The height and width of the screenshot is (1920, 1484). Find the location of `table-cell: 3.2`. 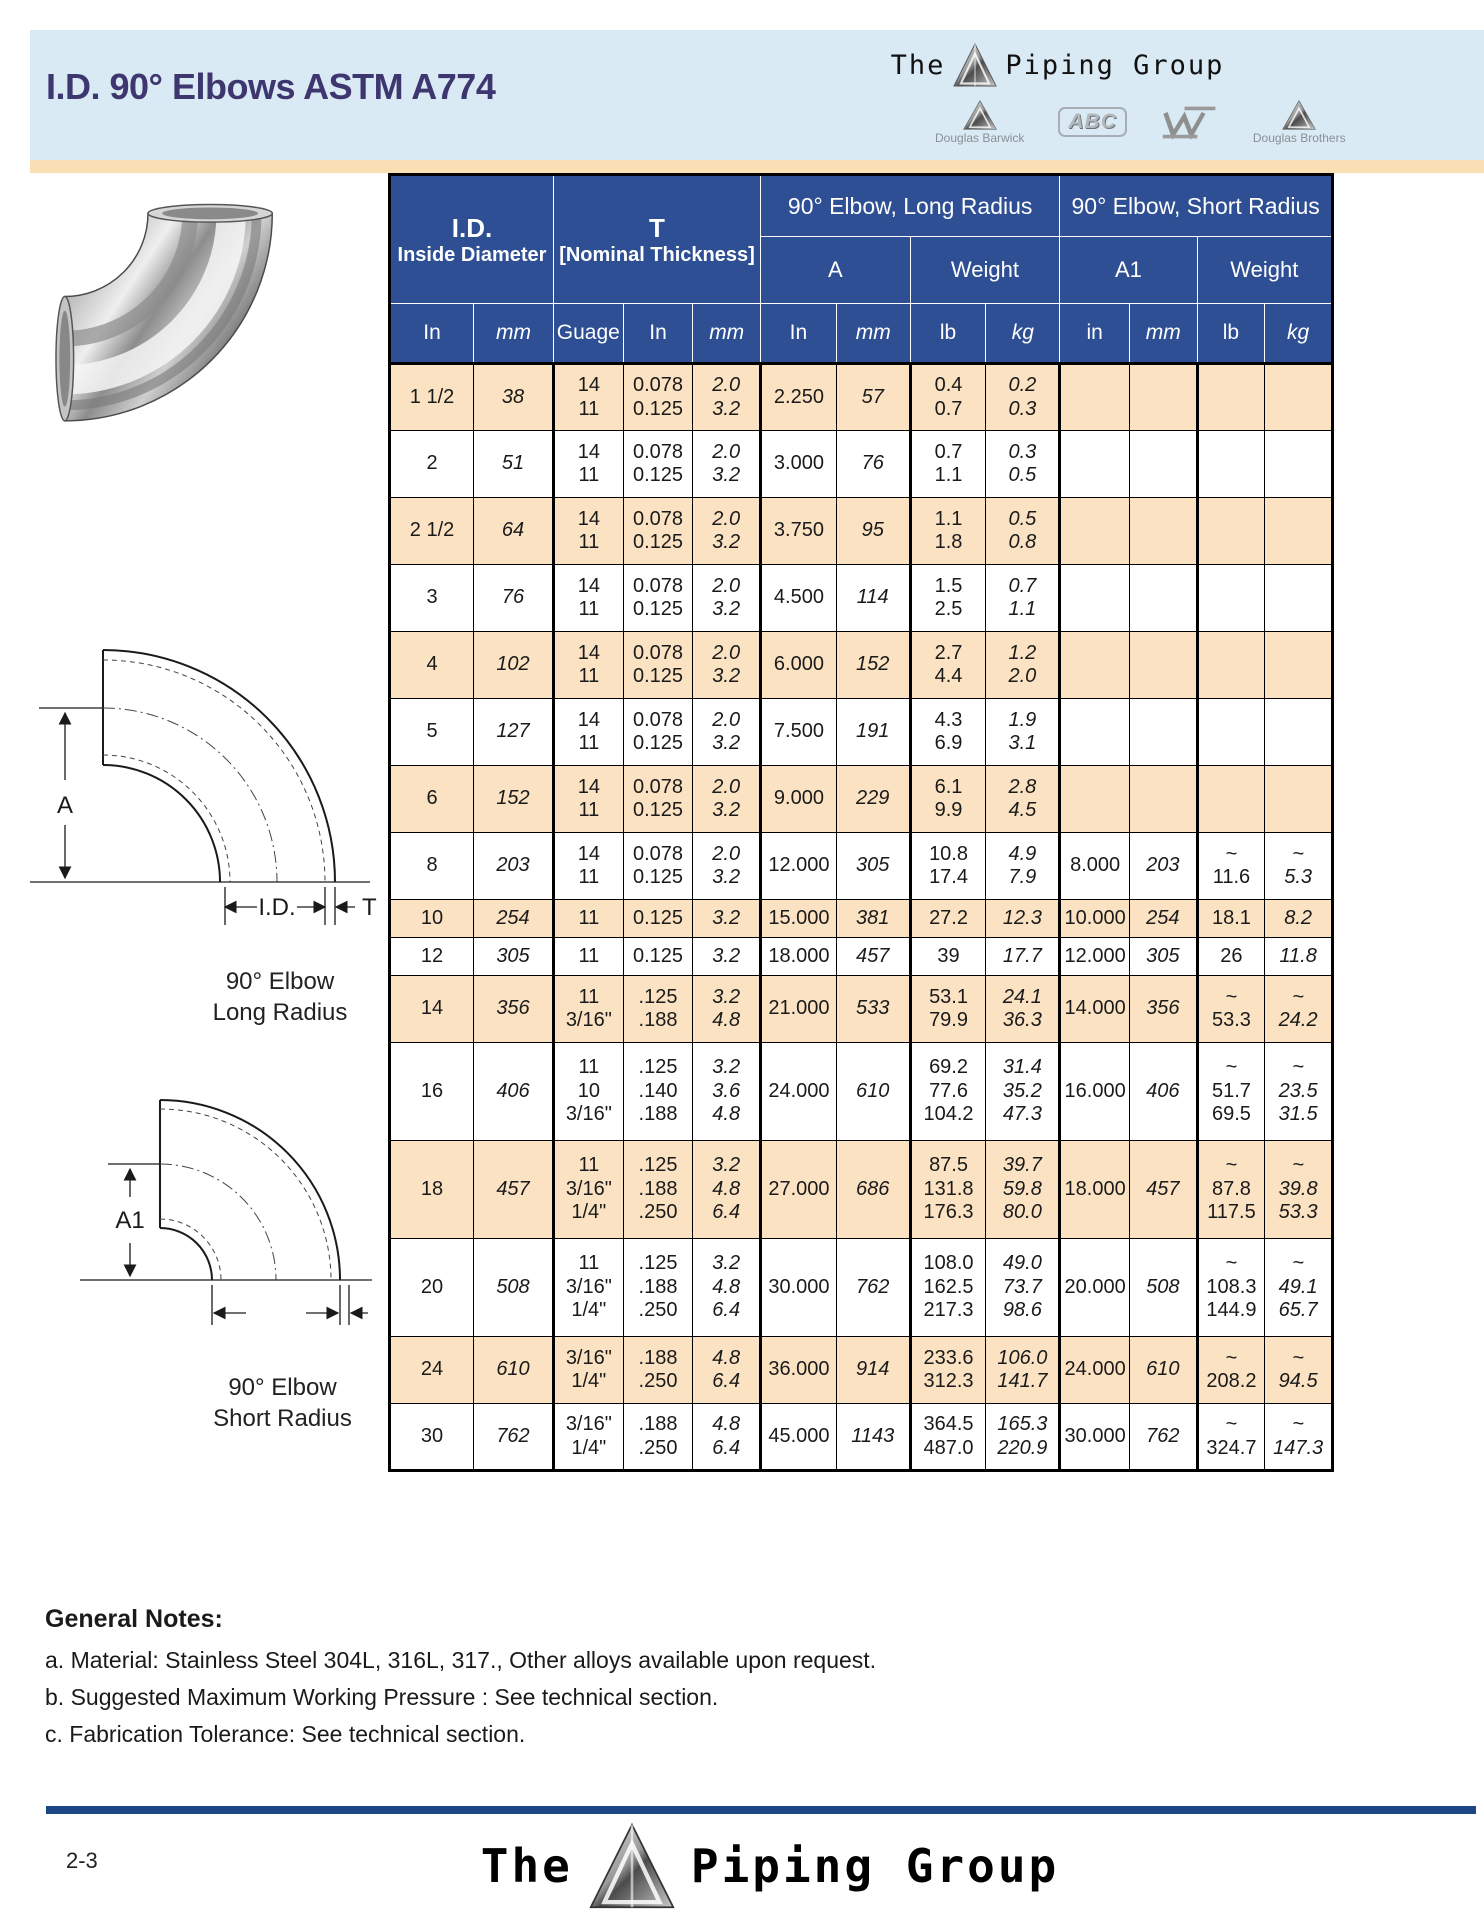

table-cell: 3.2 is located at coordinates (727, 956).